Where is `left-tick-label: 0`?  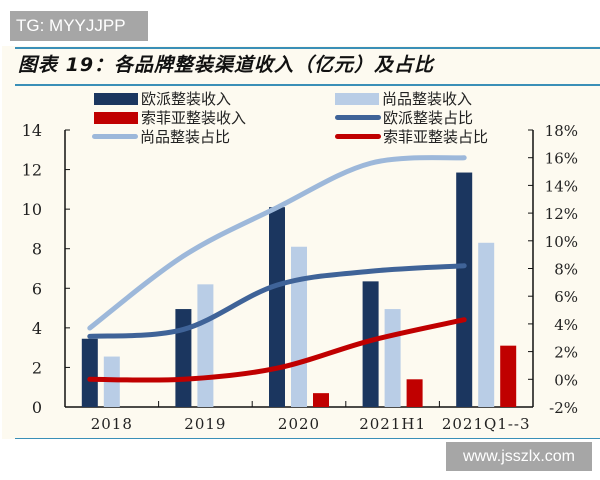 left-tick-label: 0 is located at coordinates (37, 407).